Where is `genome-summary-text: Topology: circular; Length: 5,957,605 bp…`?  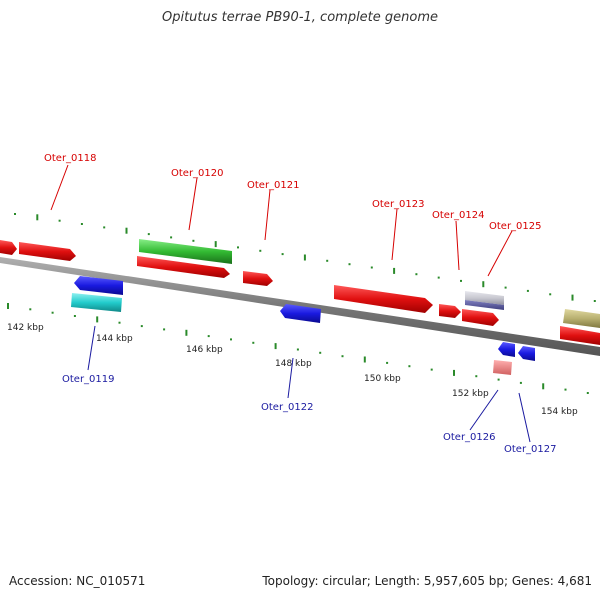 genome-summary-text: Topology: circular; Length: 5,957,605 bp… is located at coordinates (427, 581).